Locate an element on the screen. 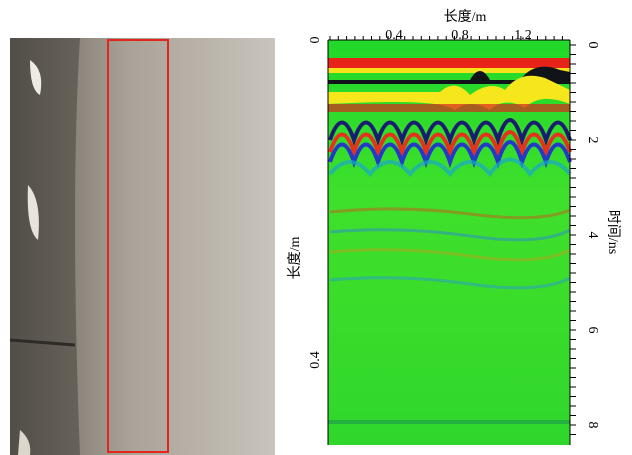 The height and width of the screenshot is (455, 632). tick-label: 1.2 is located at coordinates (523, 35).